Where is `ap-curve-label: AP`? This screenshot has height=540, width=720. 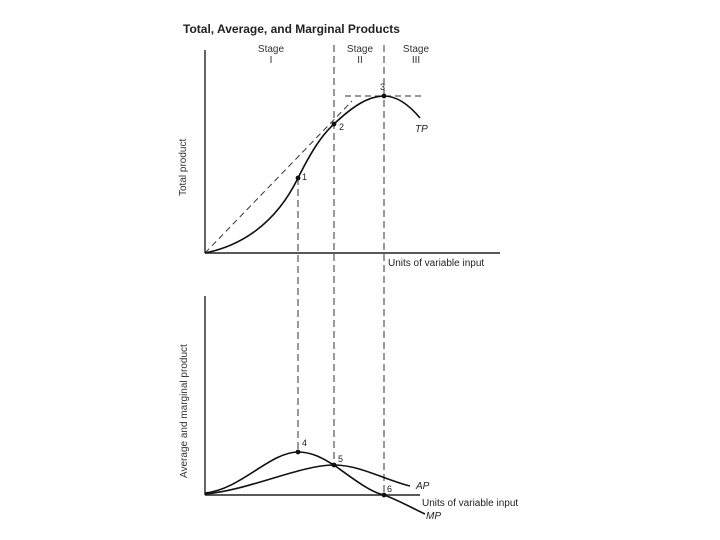
ap-curve-label: AP is located at coordinates (422, 486).